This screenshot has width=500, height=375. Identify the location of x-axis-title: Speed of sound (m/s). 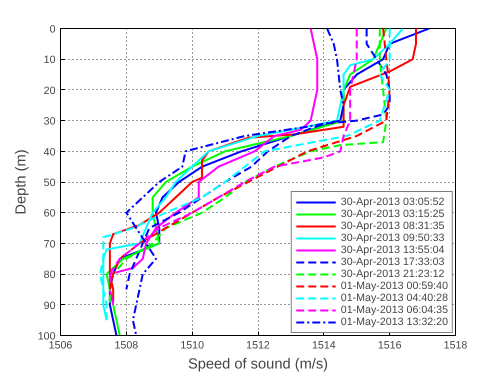
(258, 364).